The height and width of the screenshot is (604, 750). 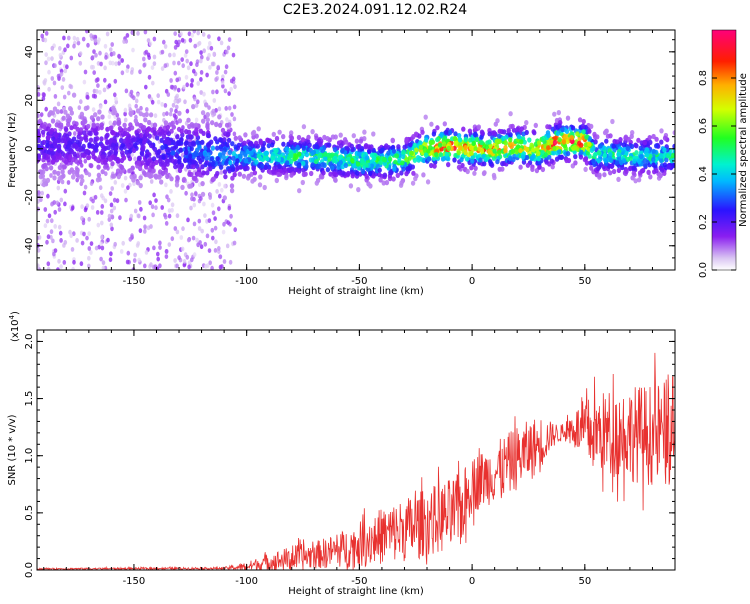 What do you see at coordinates (359, 281) in the screenshot?
I see `x-tick-label: -50` at bounding box center [359, 281].